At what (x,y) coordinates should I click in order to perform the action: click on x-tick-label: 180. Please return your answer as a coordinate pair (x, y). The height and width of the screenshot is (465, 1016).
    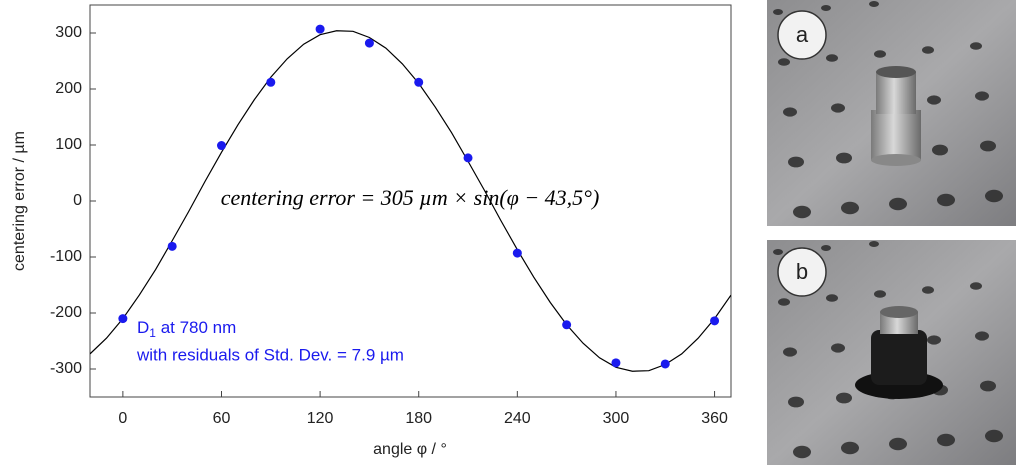
    Looking at the image, I should click on (418, 418).